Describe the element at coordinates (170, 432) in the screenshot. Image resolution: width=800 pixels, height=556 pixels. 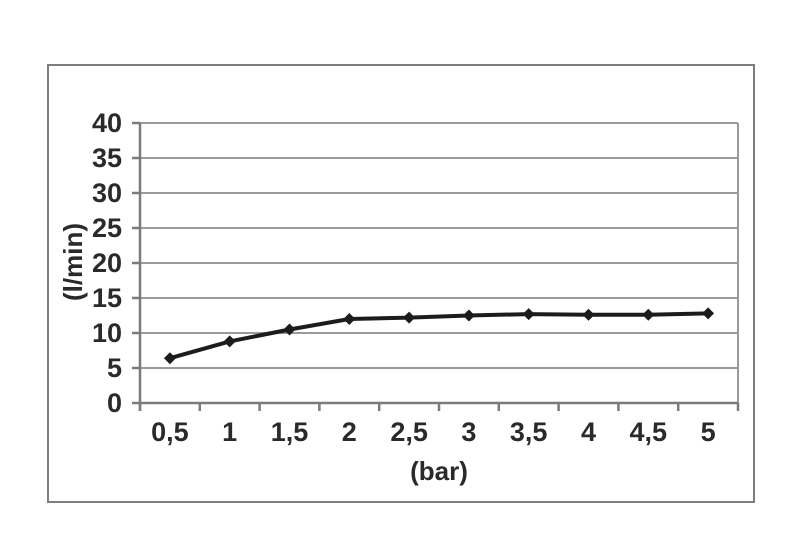
I see `x-tick-label: 0,5` at that location.